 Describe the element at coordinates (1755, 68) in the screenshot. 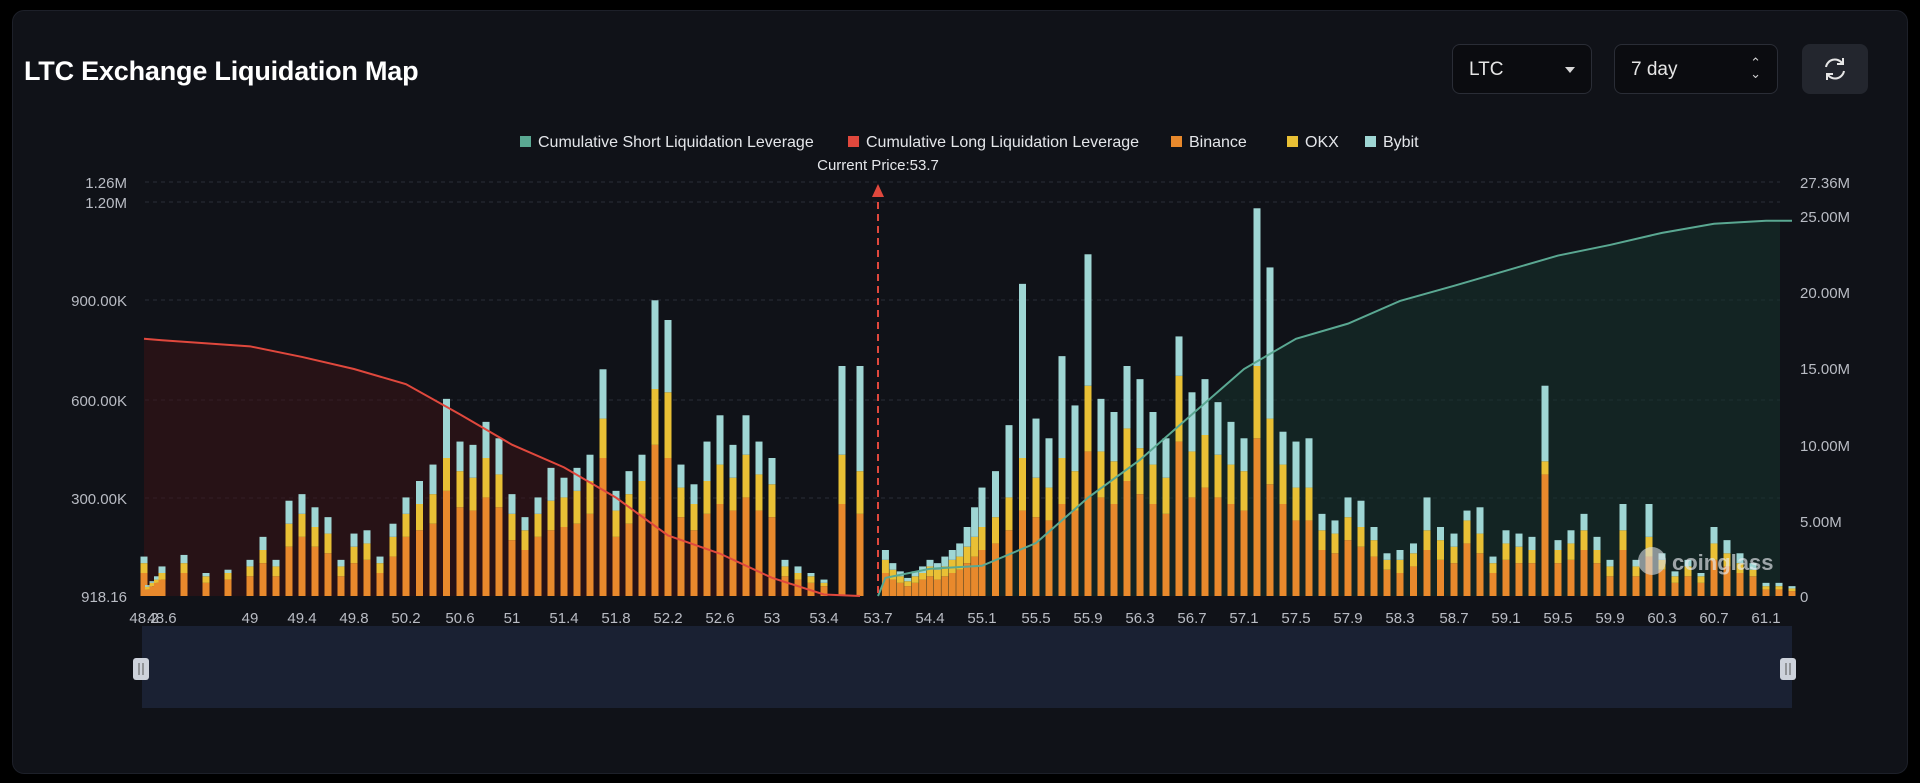

I see `up-down-arrows-icon: ⌃ ⌄` at that location.